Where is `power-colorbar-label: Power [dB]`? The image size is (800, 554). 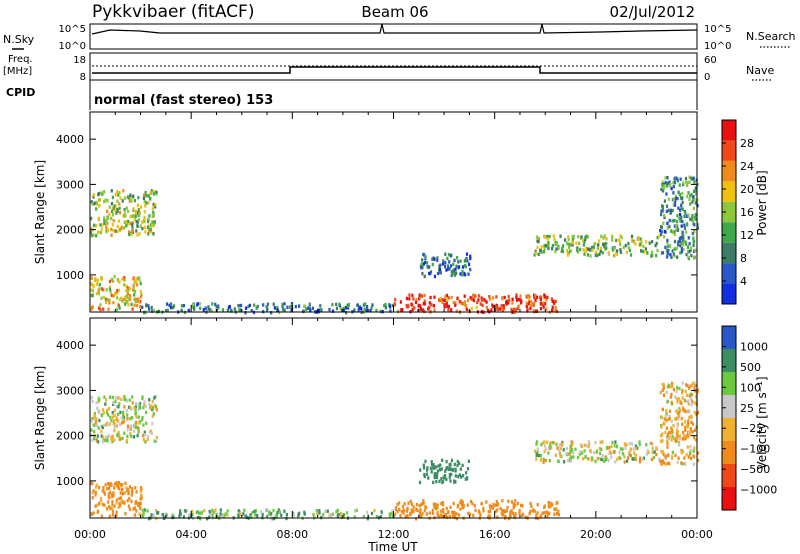
power-colorbar-label: Power [dB] is located at coordinates (762, 202).